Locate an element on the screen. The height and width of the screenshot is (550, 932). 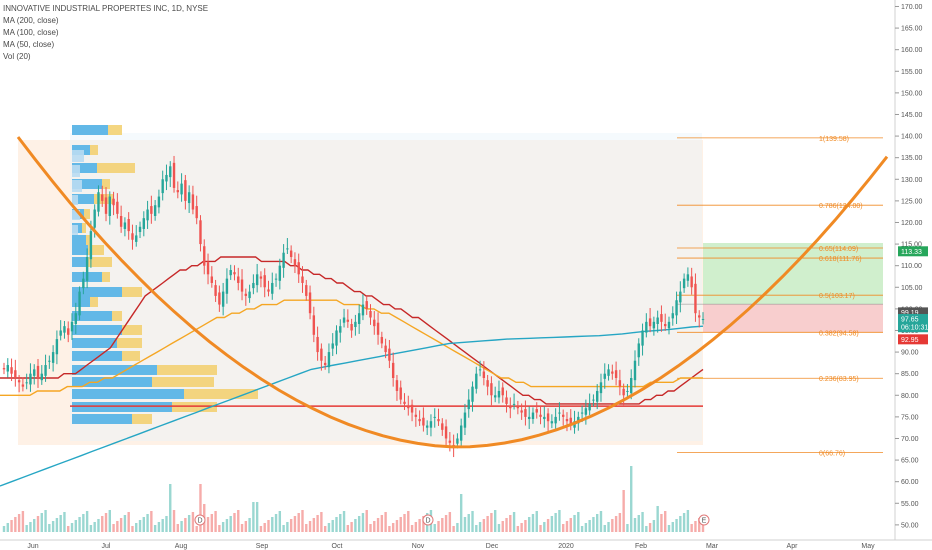
profile-bar-light is located at coordinates (75, 230).